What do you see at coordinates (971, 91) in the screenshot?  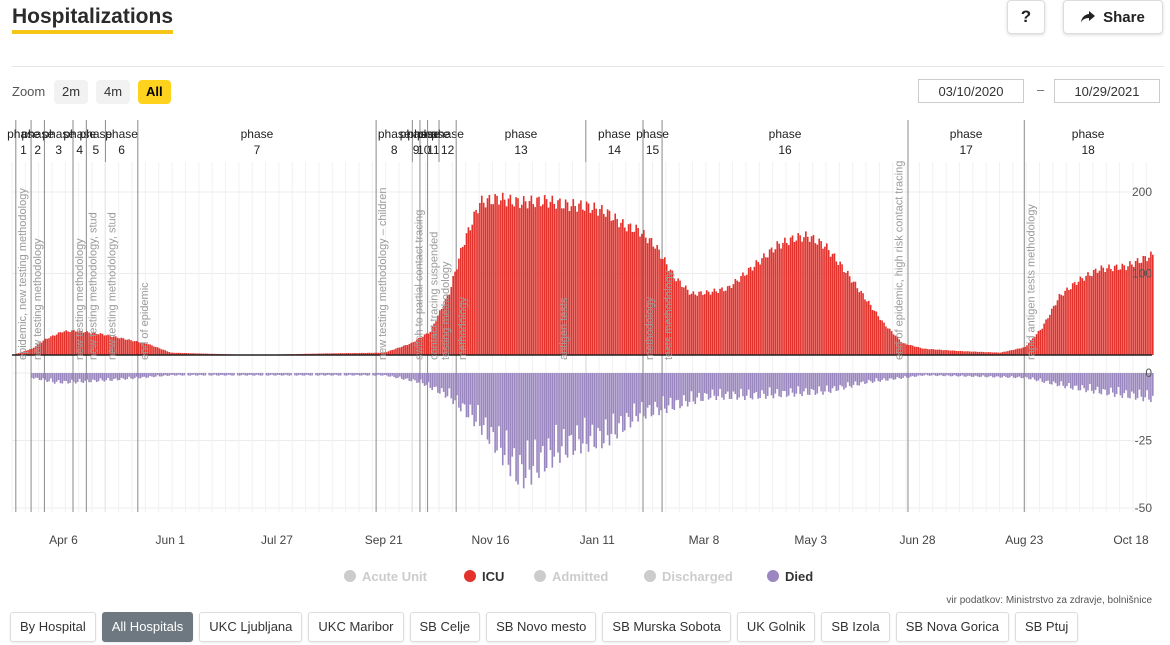 I see `date-from-input: 03/10/2020` at bounding box center [971, 91].